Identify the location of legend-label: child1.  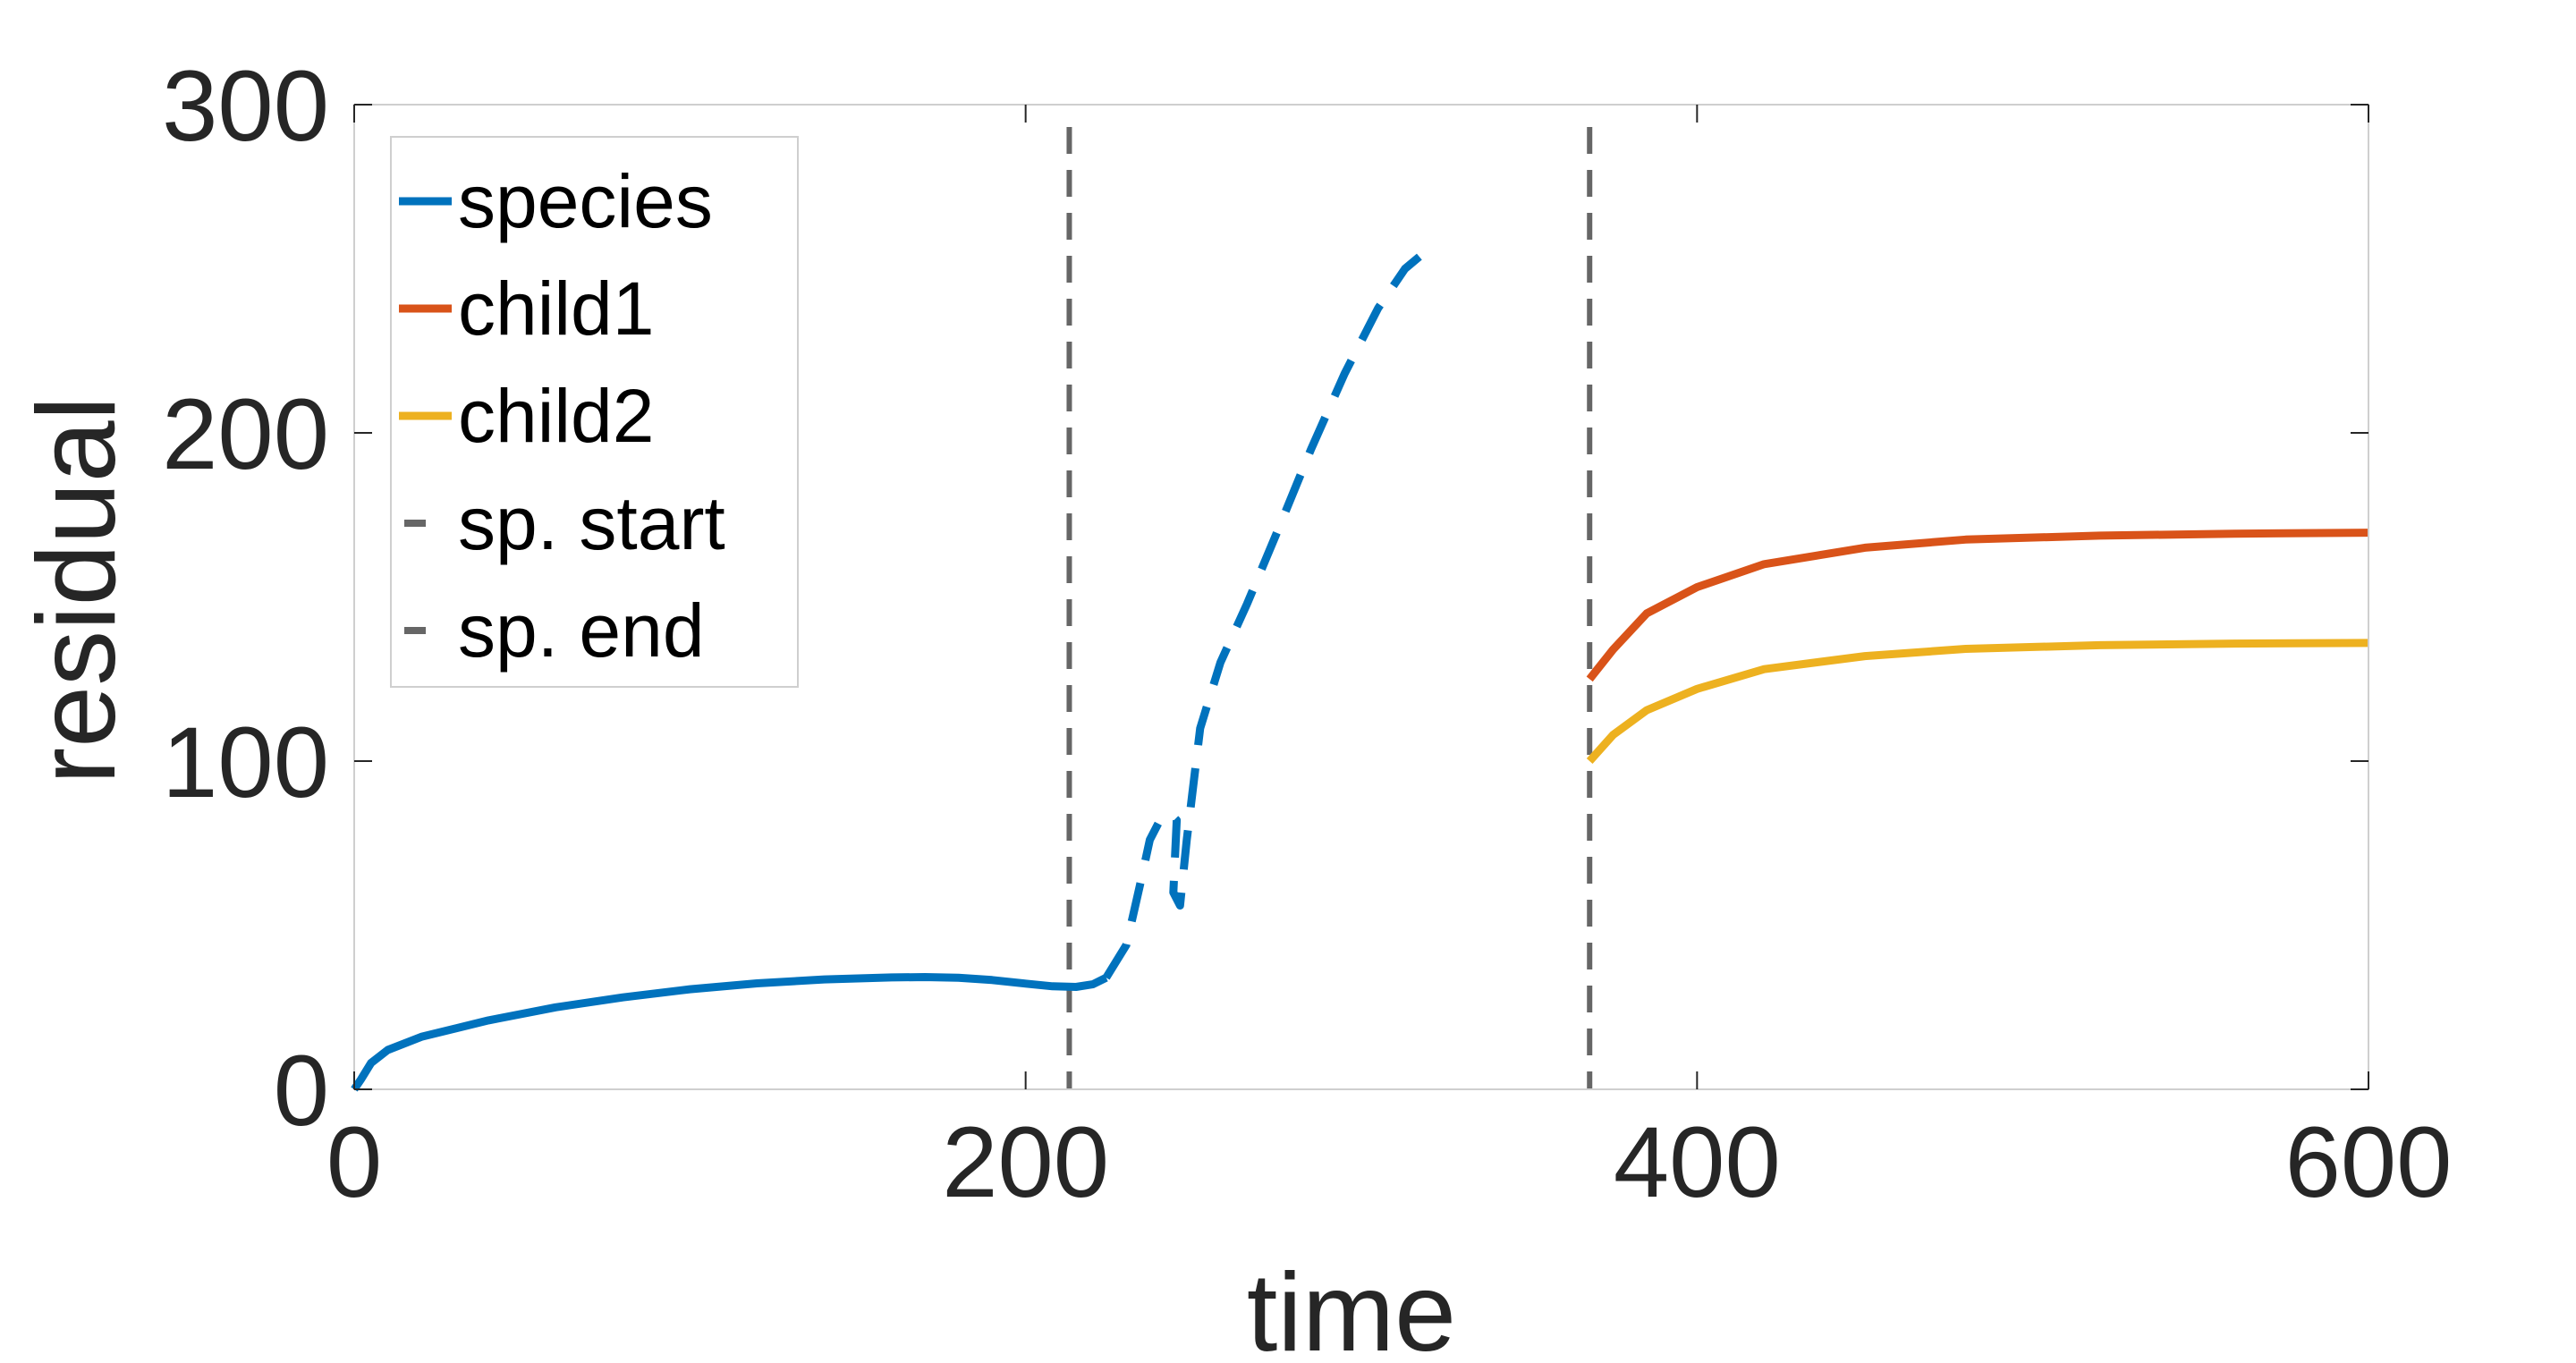
(556, 309).